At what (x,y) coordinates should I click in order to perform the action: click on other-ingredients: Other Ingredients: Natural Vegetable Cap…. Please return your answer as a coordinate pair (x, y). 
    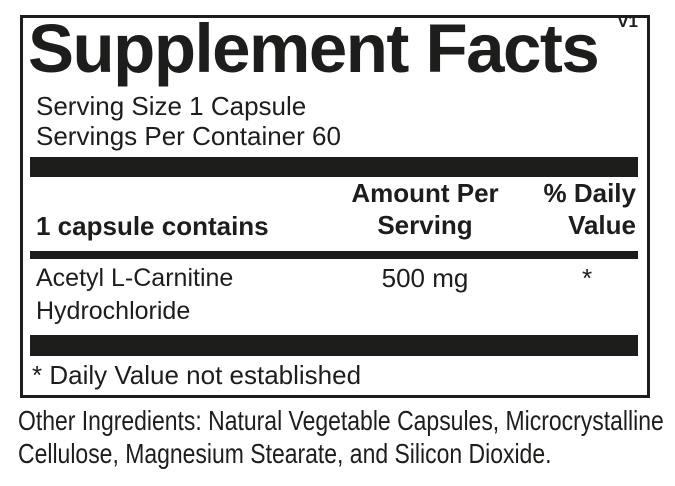
    Looking at the image, I should click on (346, 437).